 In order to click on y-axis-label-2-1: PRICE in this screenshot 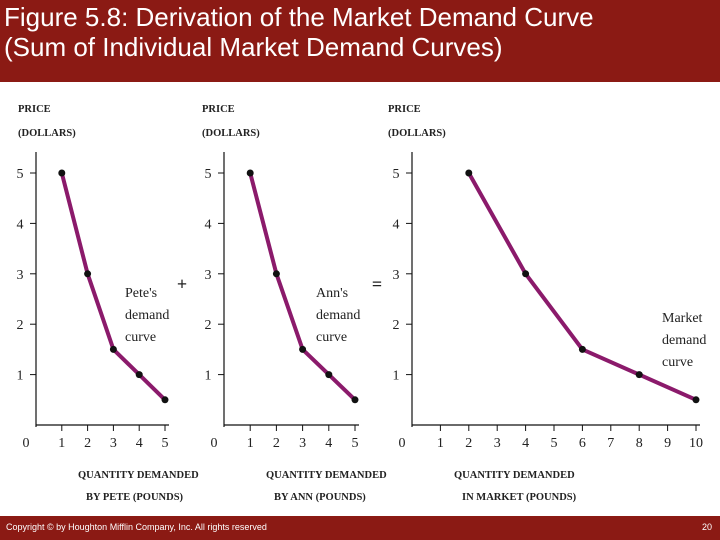, I will do `click(218, 109)`.